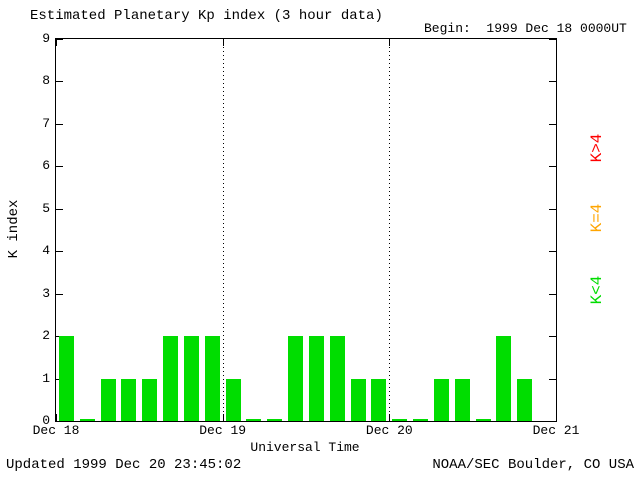 The image size is (640, 480). What do you see at coordinates (46, 123) in the screenshot?
I see `y-tick-label: 7` at bounding box center [46, 123].